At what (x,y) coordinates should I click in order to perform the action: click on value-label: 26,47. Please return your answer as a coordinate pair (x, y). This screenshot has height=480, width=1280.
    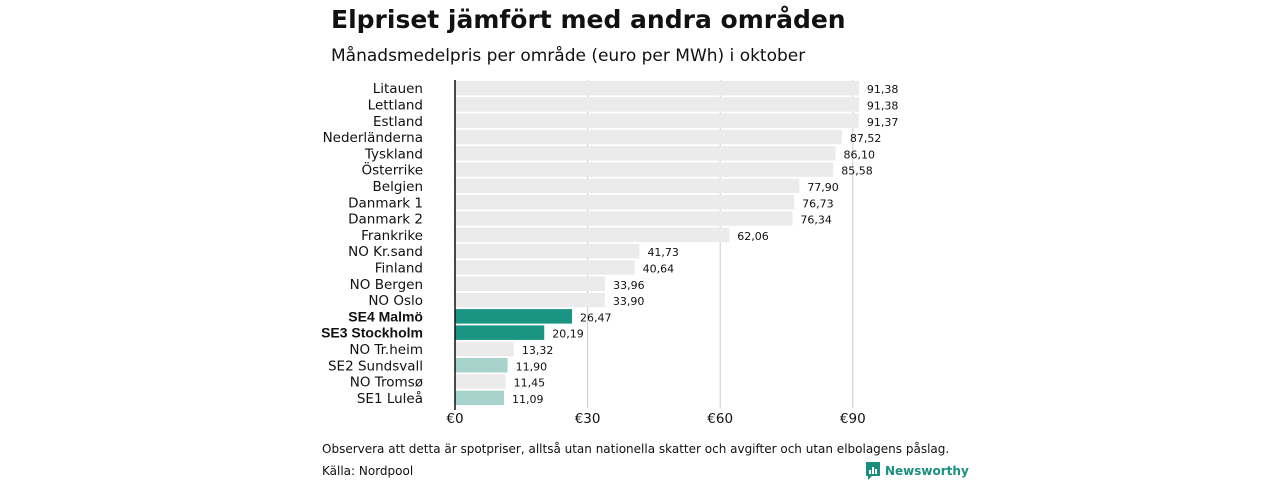
    Looking at the image, I should click on (596, 317).